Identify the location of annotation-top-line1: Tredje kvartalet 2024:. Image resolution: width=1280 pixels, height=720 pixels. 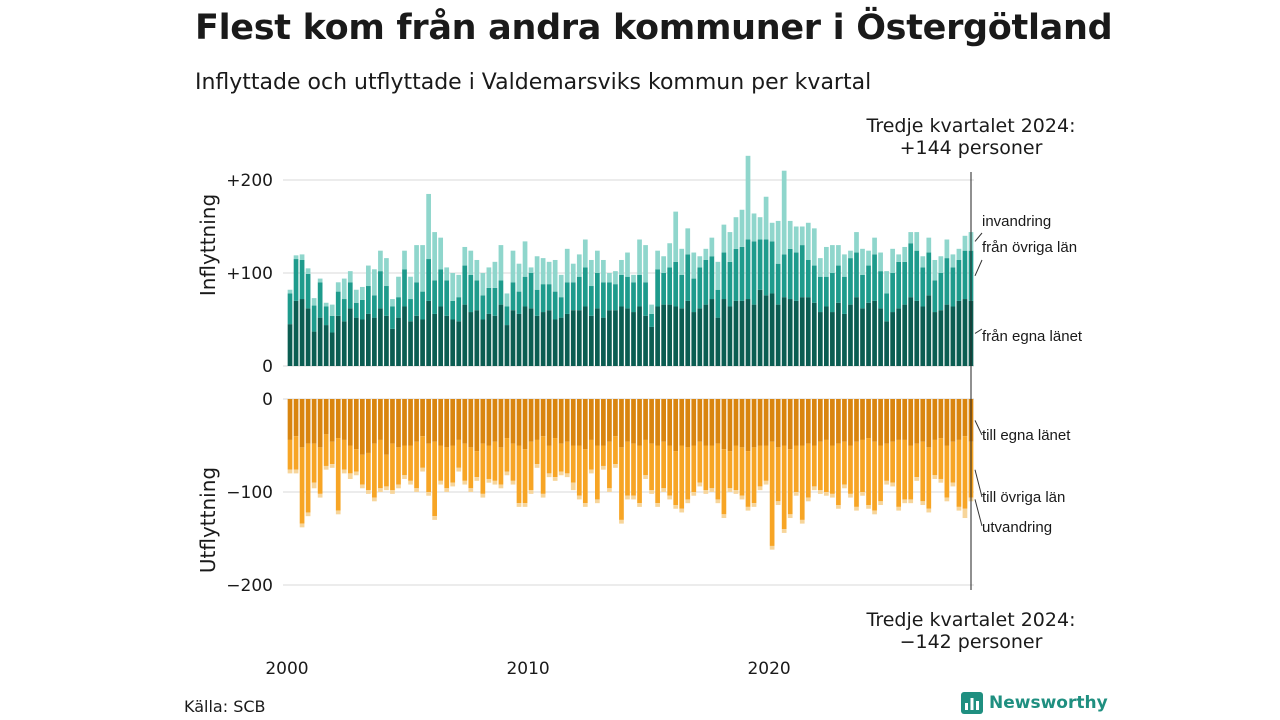
(971, 126).